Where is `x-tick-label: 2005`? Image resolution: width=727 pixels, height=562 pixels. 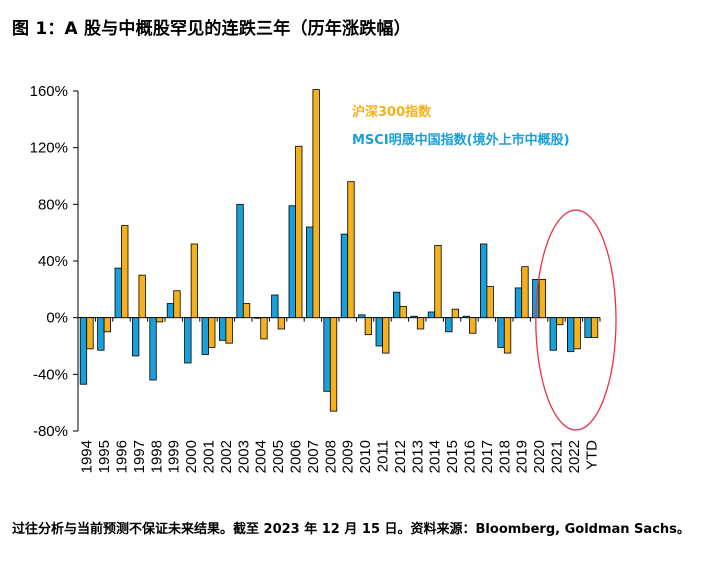
x-tick-label: 2005 is located at coordinates (278, 456).